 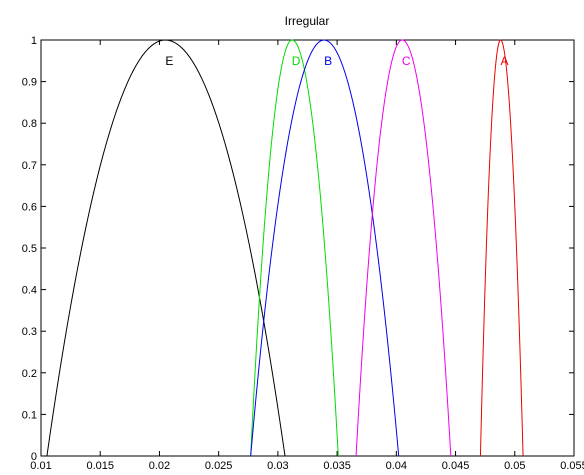 I want to click on x-tick-label: 0.015, so click(x=100, y=466).